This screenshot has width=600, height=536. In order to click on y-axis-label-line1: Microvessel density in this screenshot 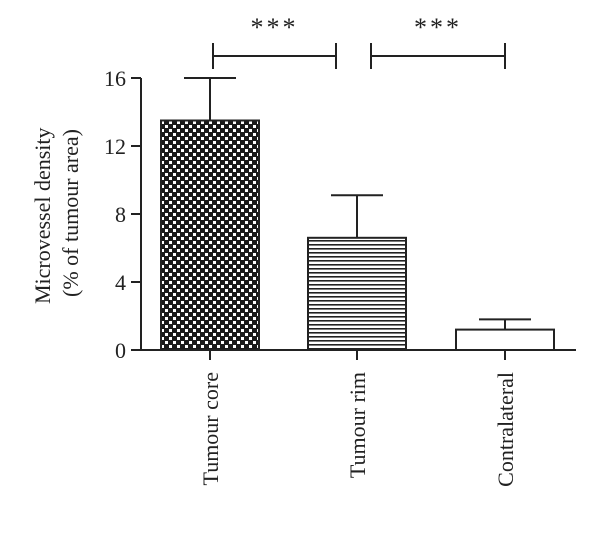, I will do `click(42, 215)`.